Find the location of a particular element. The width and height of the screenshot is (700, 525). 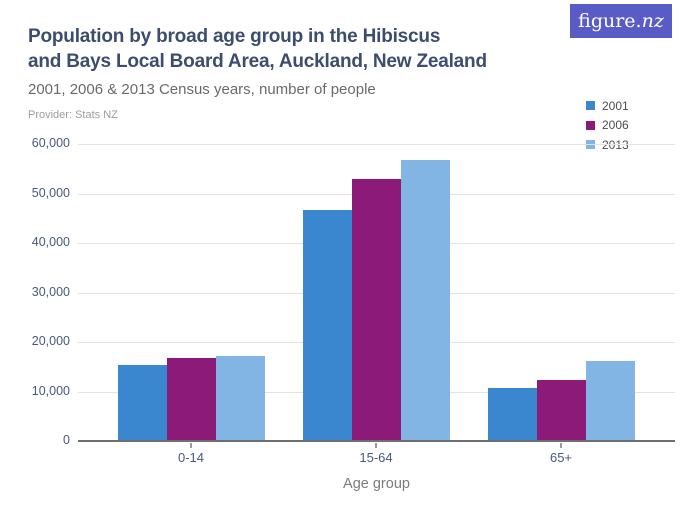

y-tick-label-50000: 50,000 is located at coordinates (50, 192).